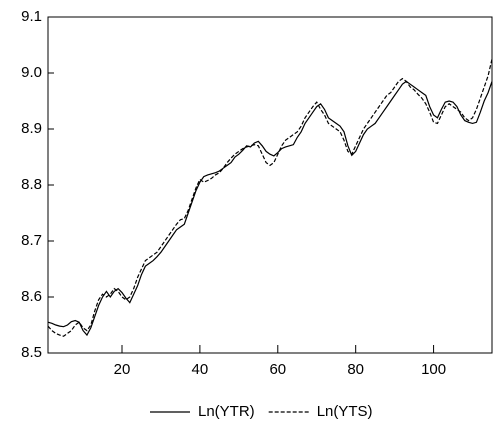  What do you see at coordinates (31, 296) in the screenshot?
I see `y-tick-label: 8.6` at bounding box center [31, 296].